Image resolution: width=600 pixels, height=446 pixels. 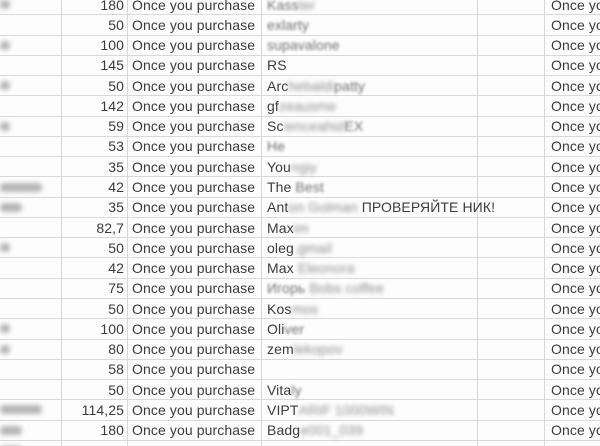 I want to click on cell-buyer-name: Vita ly, so click(x=370, y=390).